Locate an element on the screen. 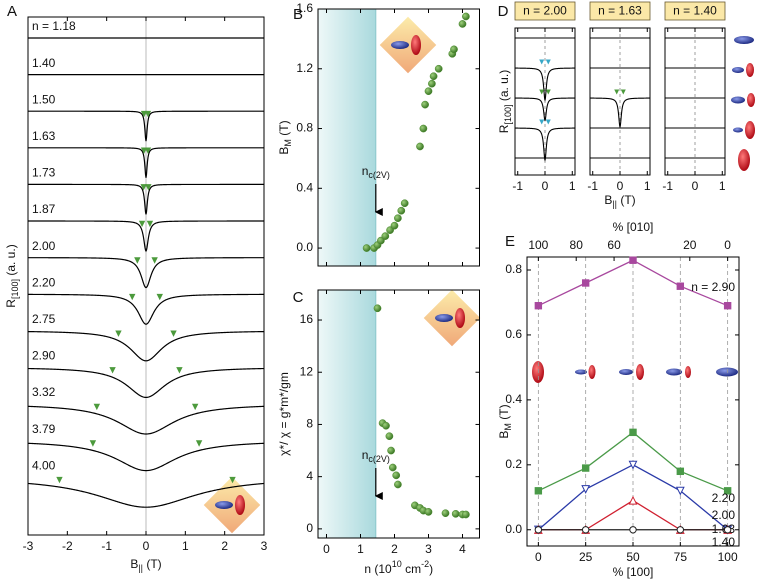 This screenshot has height=581, width=758. x-tick-label: 25 is located at coordinates (586, 557).